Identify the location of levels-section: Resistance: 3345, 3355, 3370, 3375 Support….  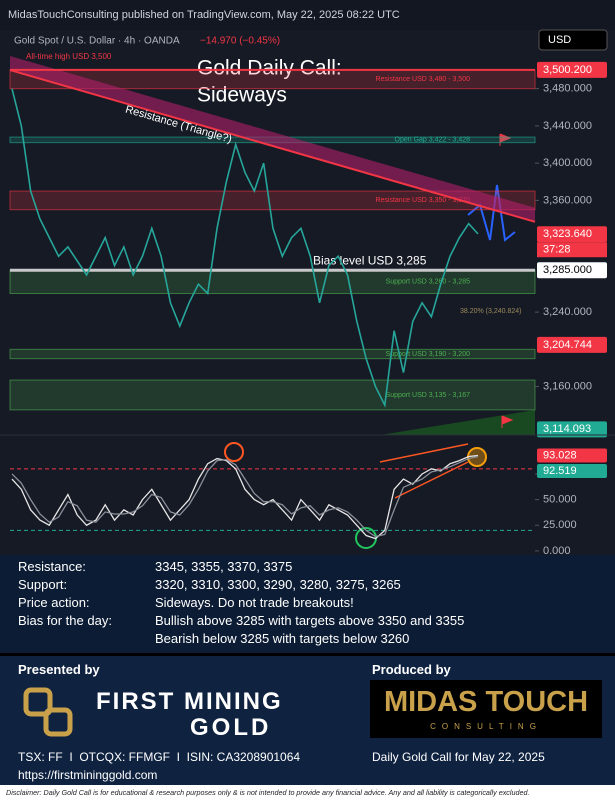
(307, 602).